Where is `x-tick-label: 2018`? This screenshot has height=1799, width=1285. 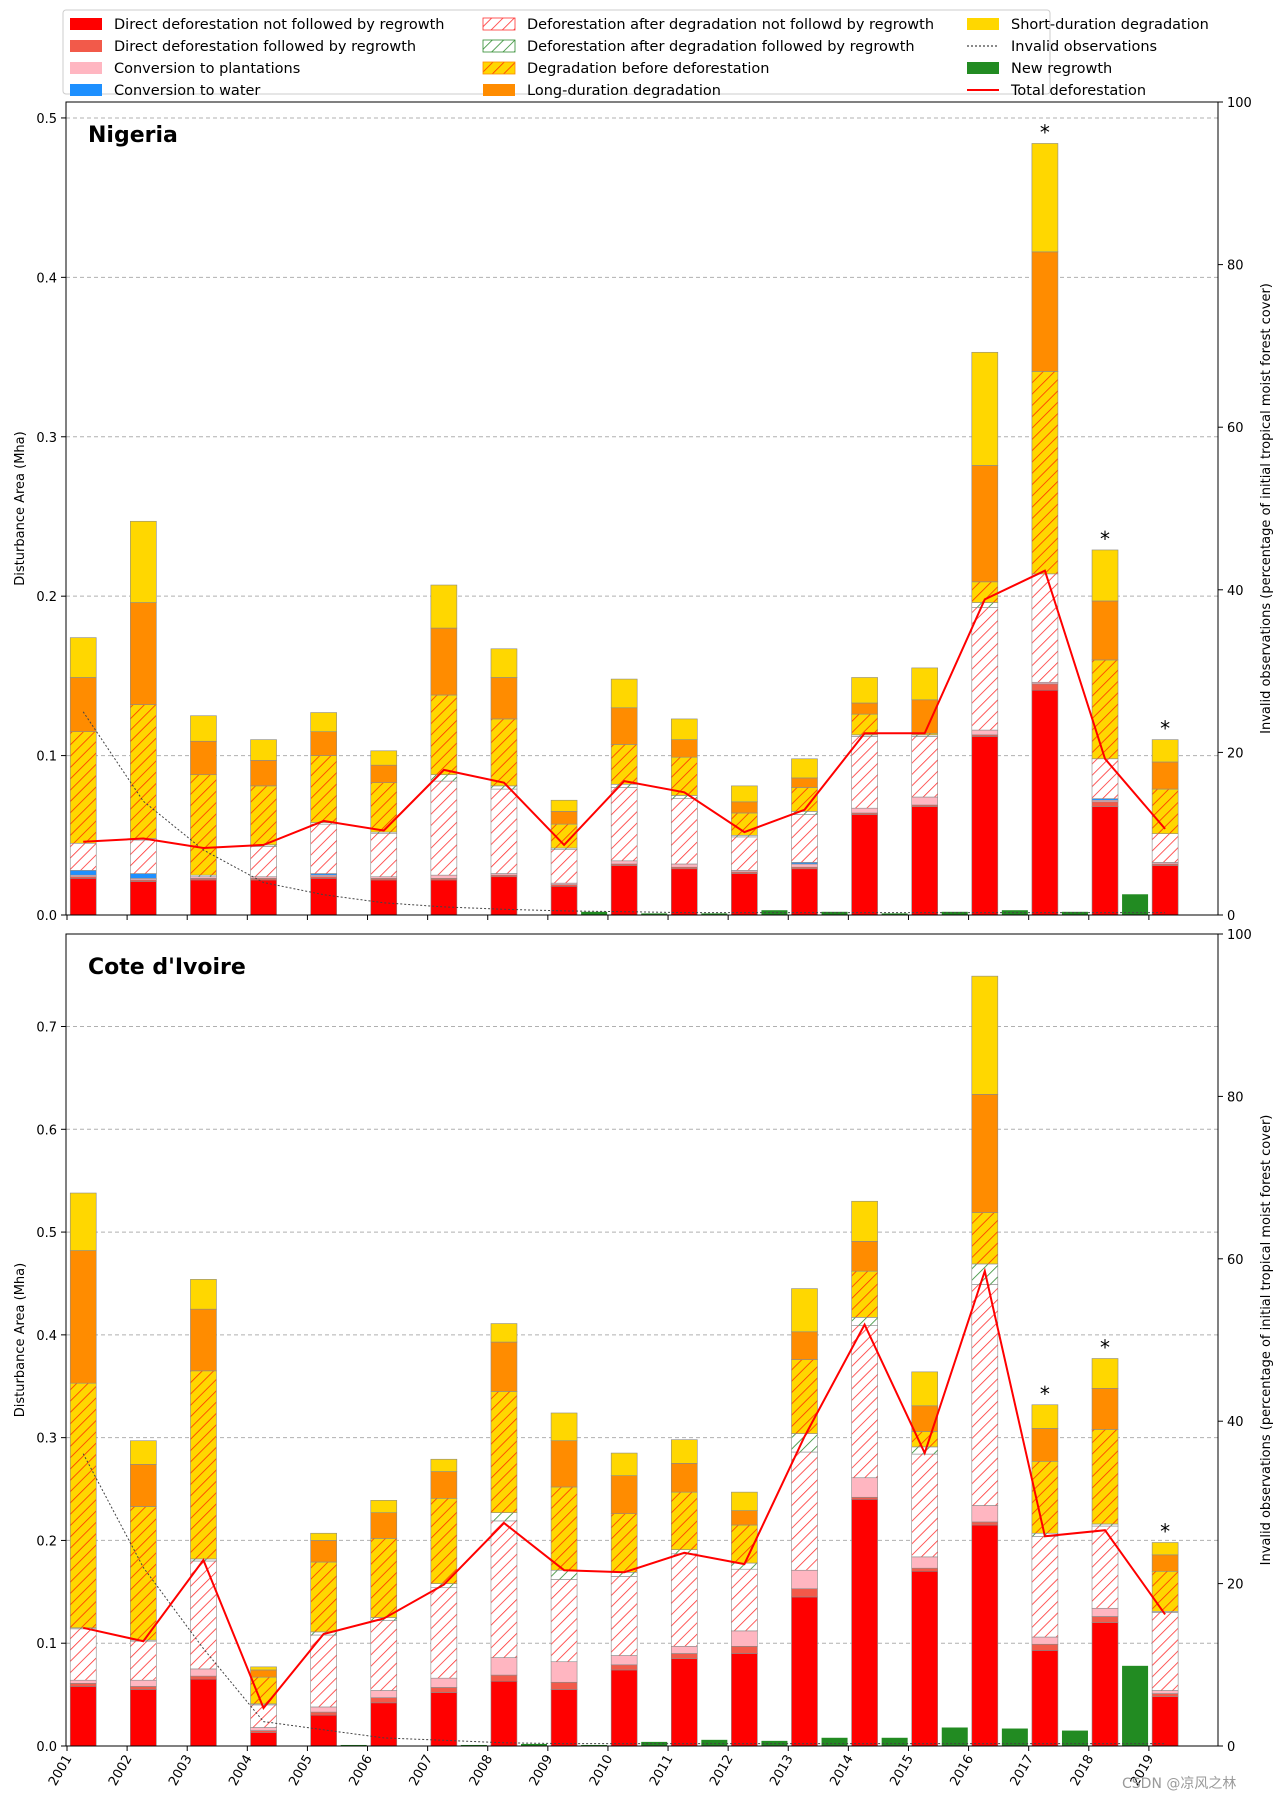 x-tick-label: 2018 is located at coordinates (1083, 1771).